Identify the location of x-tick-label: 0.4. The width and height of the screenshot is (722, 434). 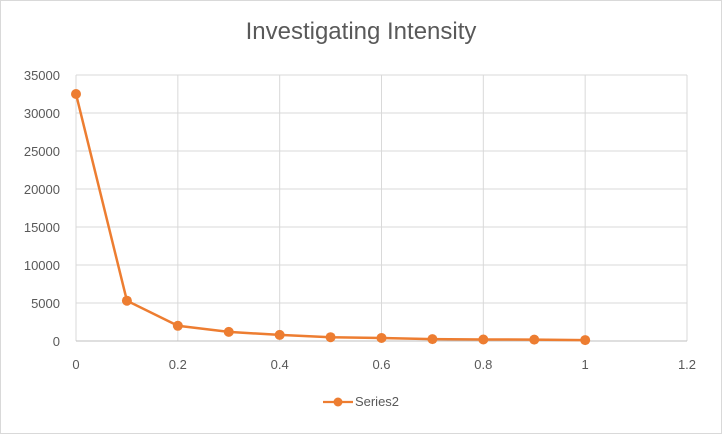
(280, 364).